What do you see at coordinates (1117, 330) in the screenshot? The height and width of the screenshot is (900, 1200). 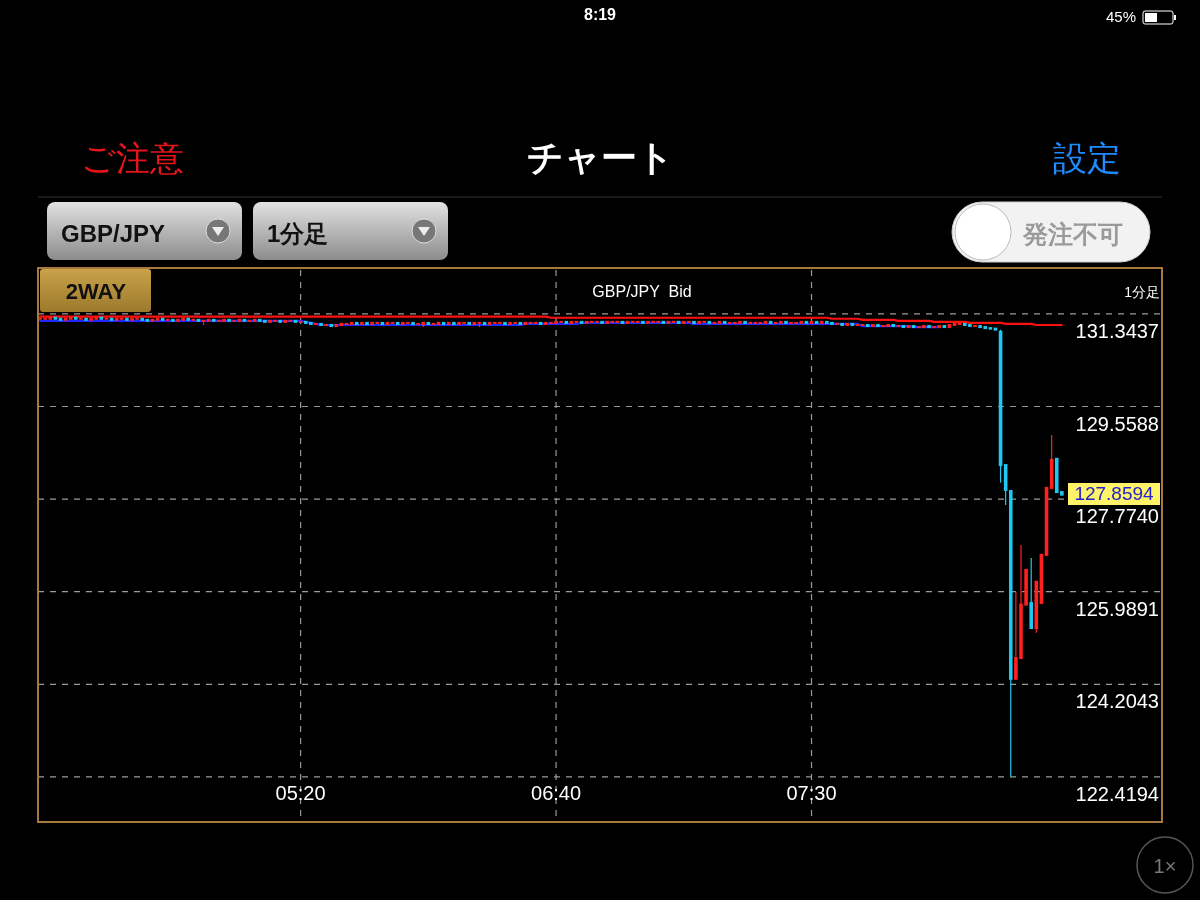 I see `y-tick-label: 131.3437` at bounding box center [1117, 330].